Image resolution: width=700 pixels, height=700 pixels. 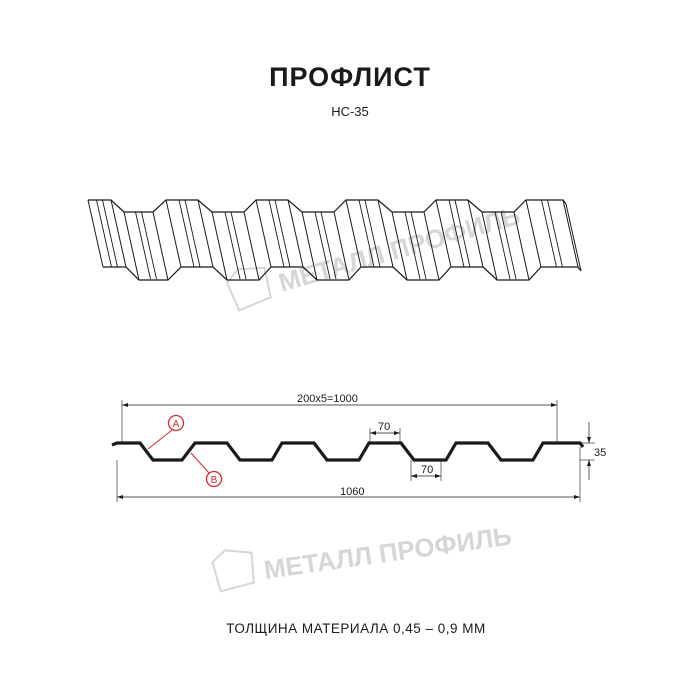 What do you see at coordinates (327, 399) in the screenshot?
I see `dim-pitch-total: 200x5=1000` at bounding box center [327, 399].